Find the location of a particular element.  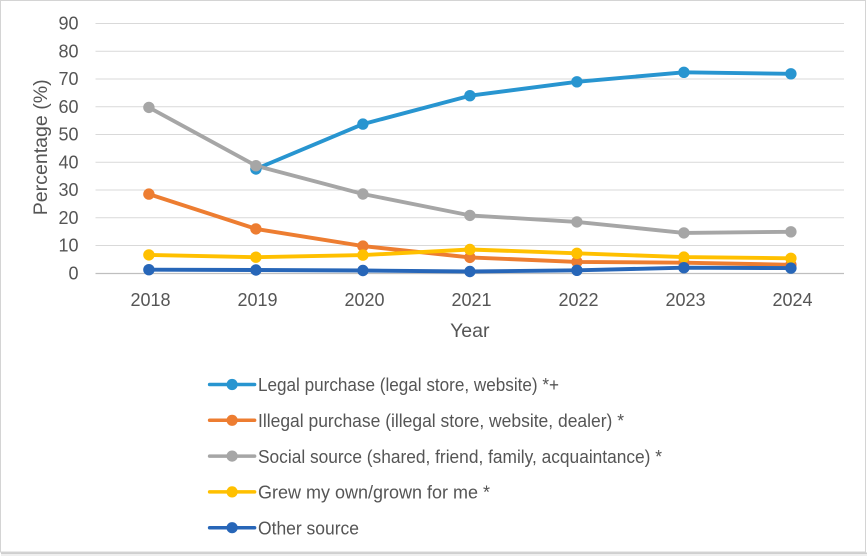

svg-text: 2019 is located at coordinates (257, 300).